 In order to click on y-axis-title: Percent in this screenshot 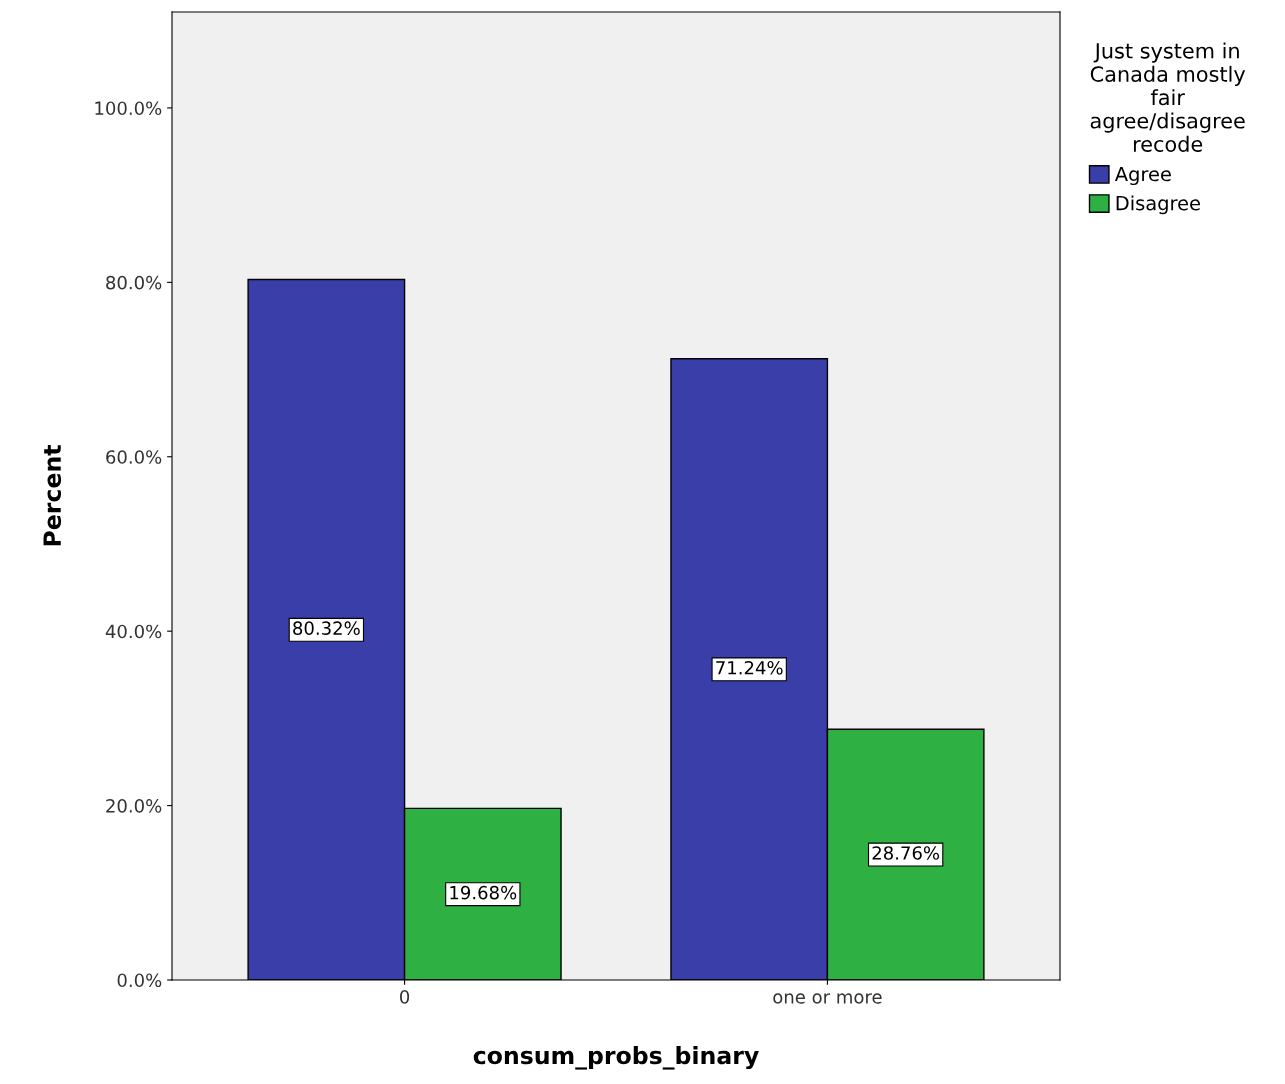, I will do `click(52, 495)`.